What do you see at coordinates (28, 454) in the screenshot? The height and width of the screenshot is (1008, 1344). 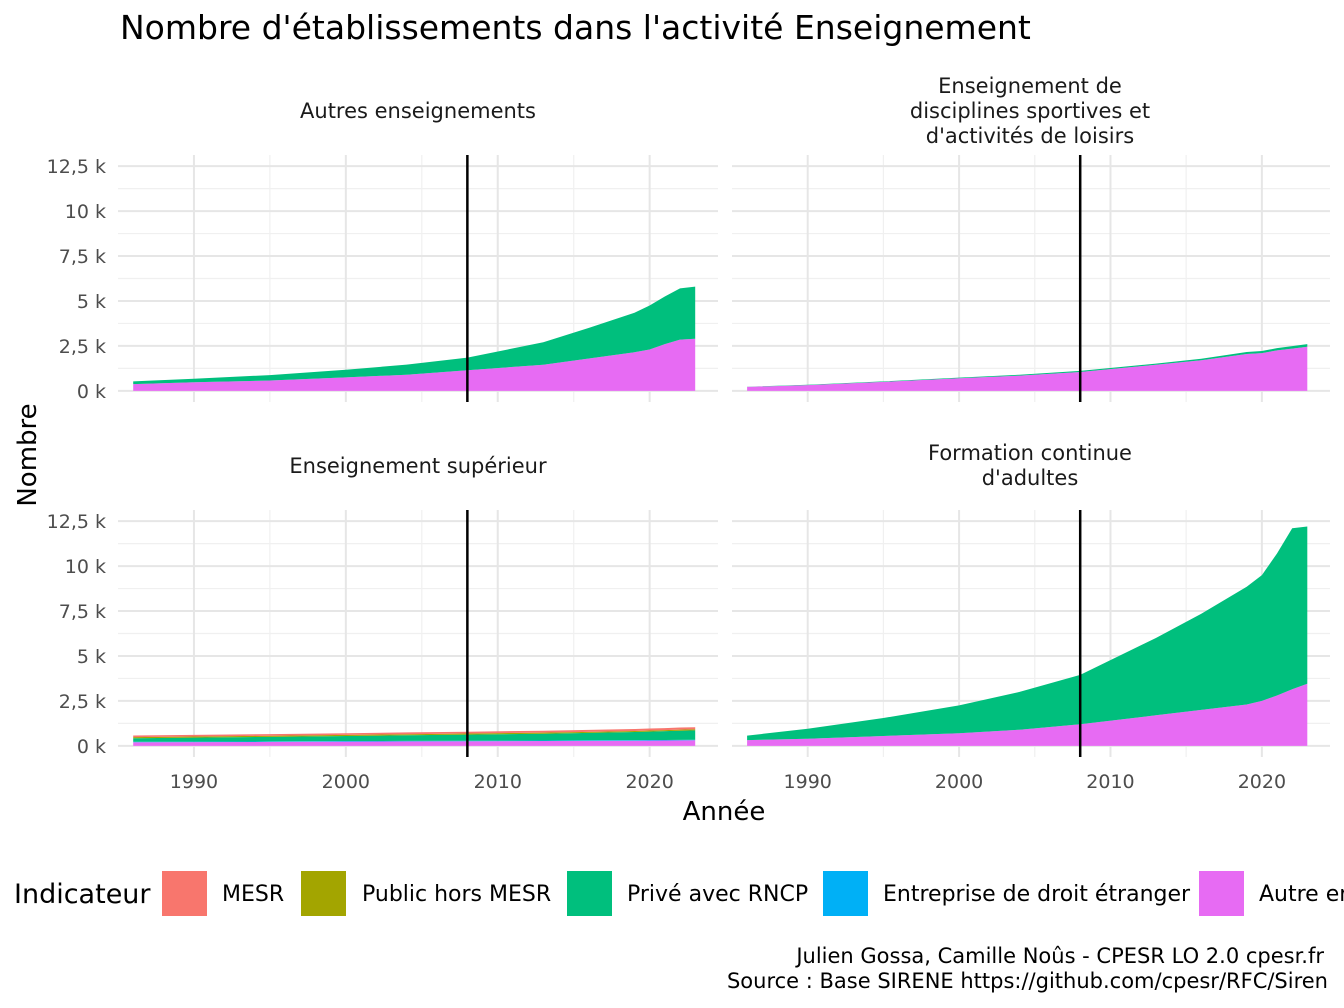 I see `y-axis-title: Nombre` at bounding box center [28, 454].